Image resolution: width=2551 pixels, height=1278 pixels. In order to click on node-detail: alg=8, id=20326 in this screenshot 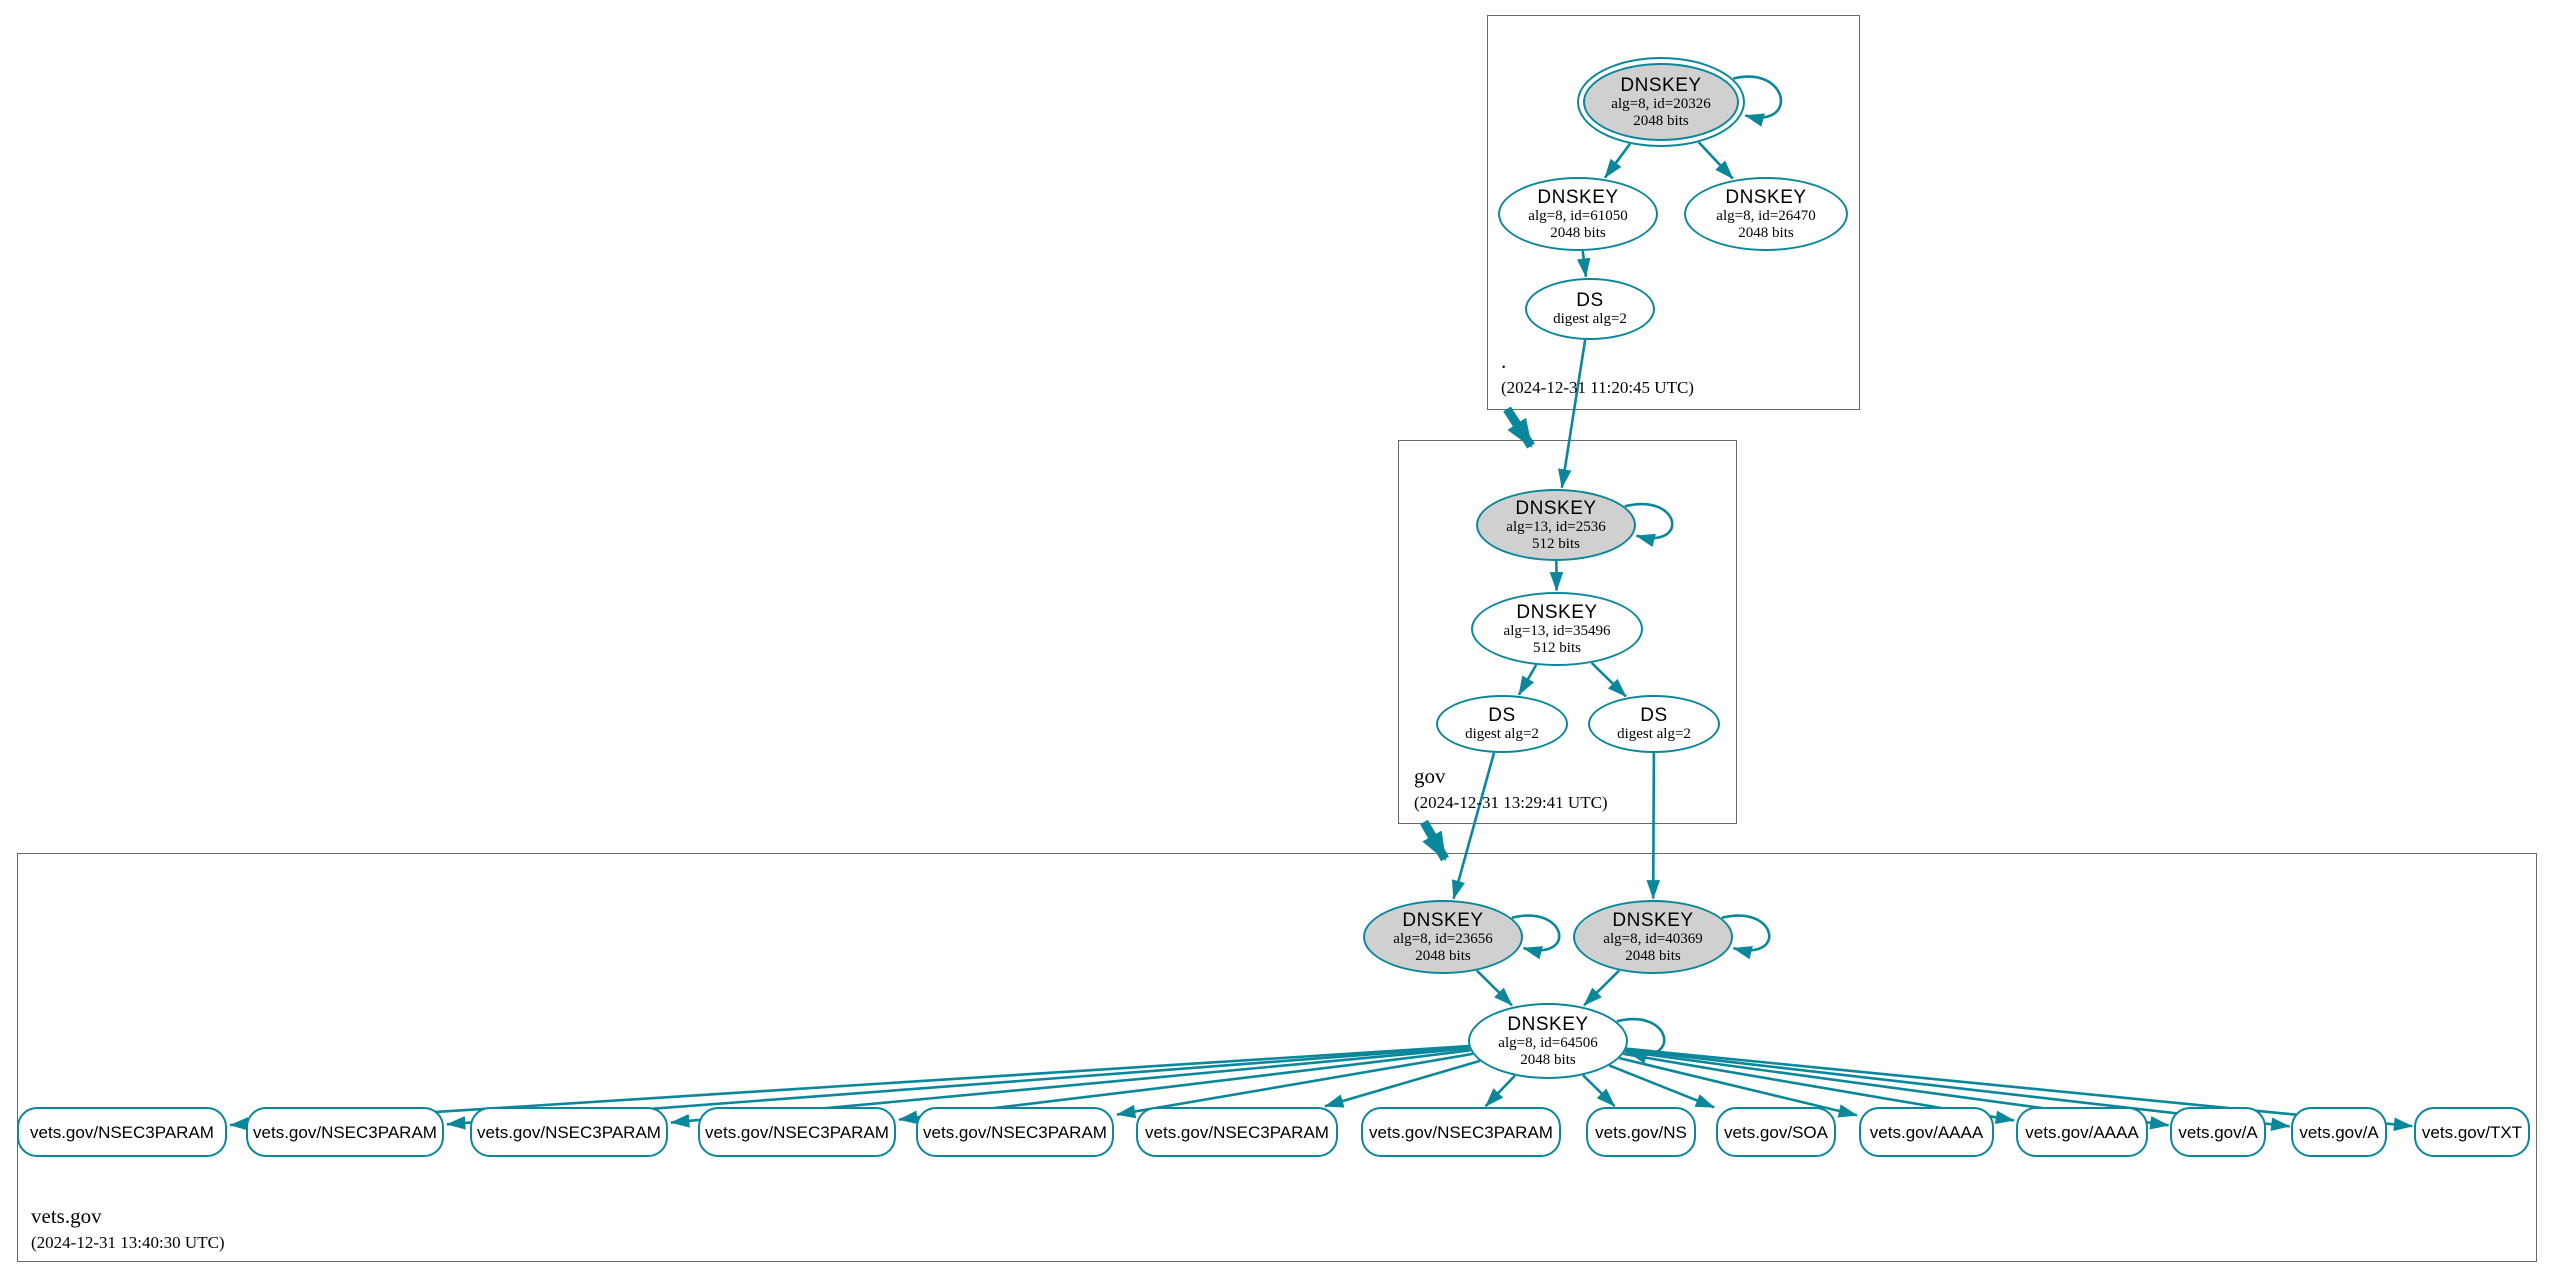, I will do `click(1661, 103)`.